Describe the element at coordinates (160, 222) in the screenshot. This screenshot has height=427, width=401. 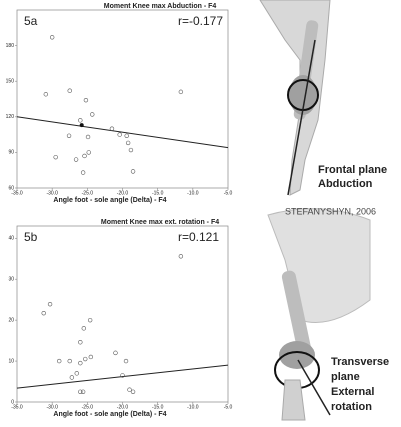
I see `chart-title: Moment Knee max ext. rotation - F4` at that location.